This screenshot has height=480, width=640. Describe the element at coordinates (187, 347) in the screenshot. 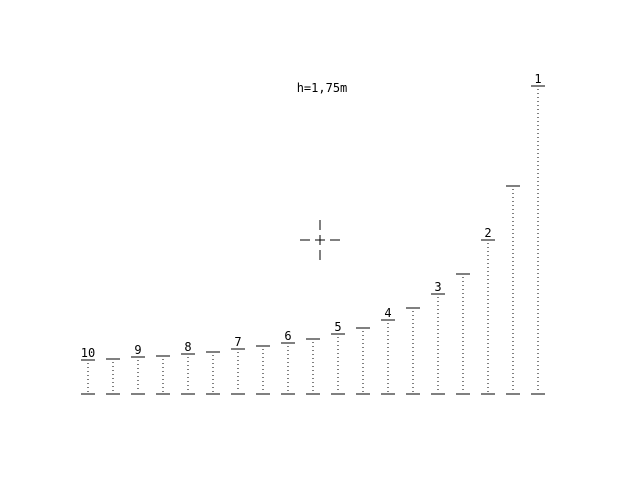

I see `distance-label-8: 8` at that location.